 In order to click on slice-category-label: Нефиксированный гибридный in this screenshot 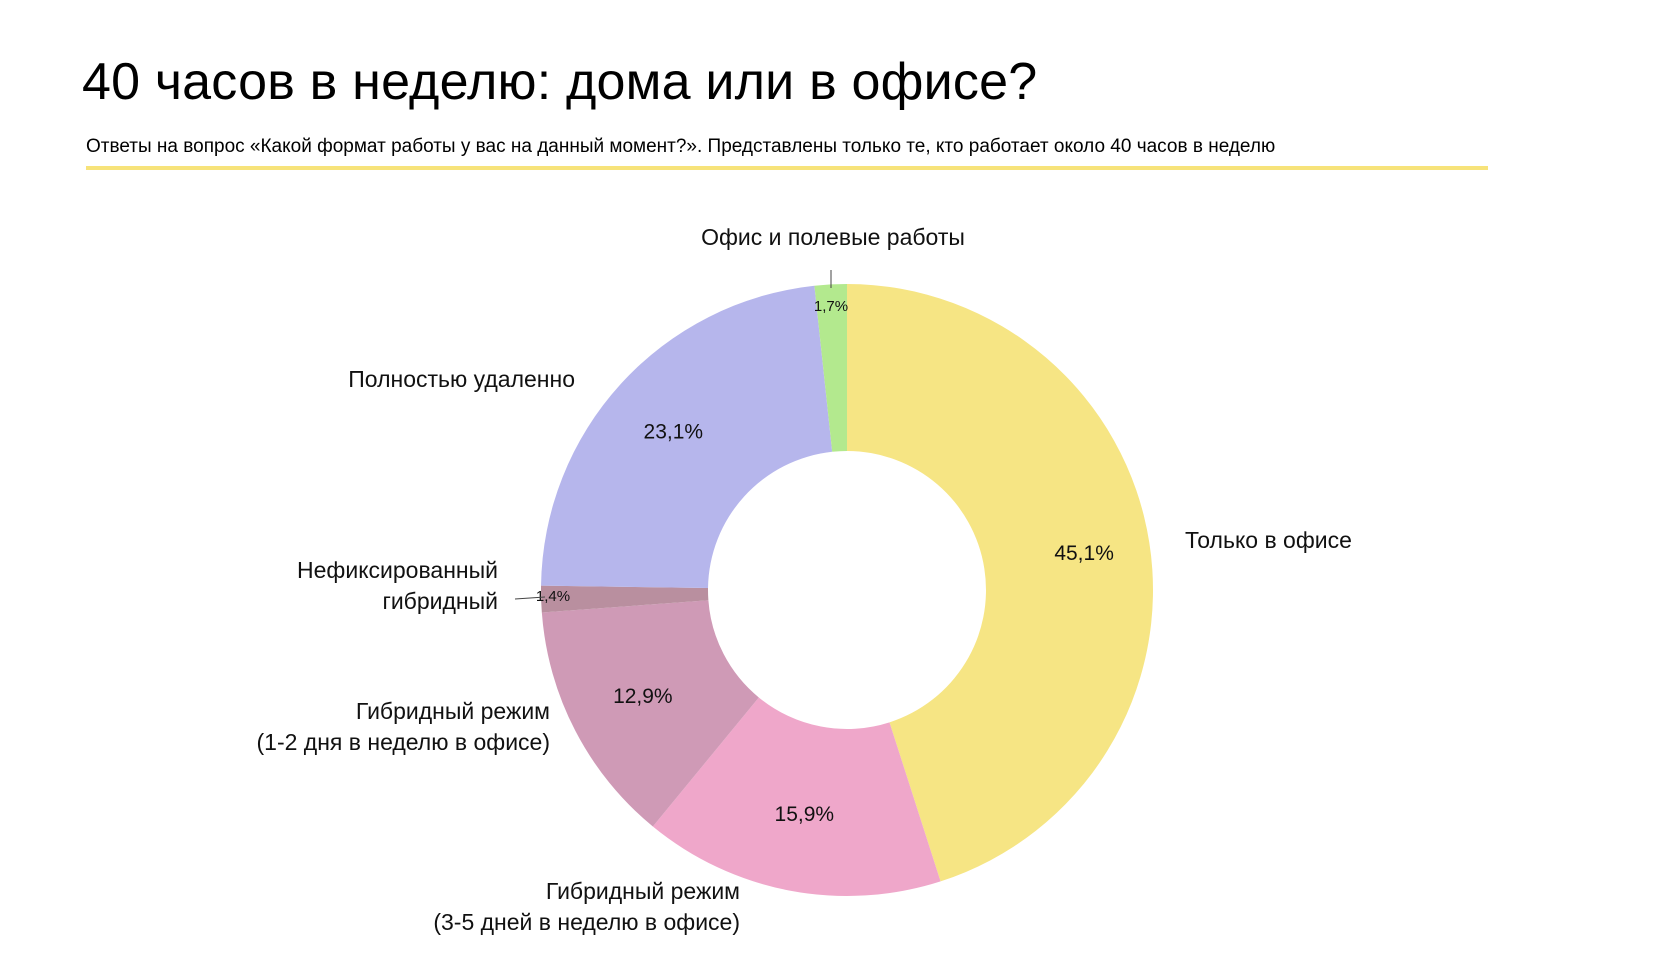, I will do `click(397, 585)`.